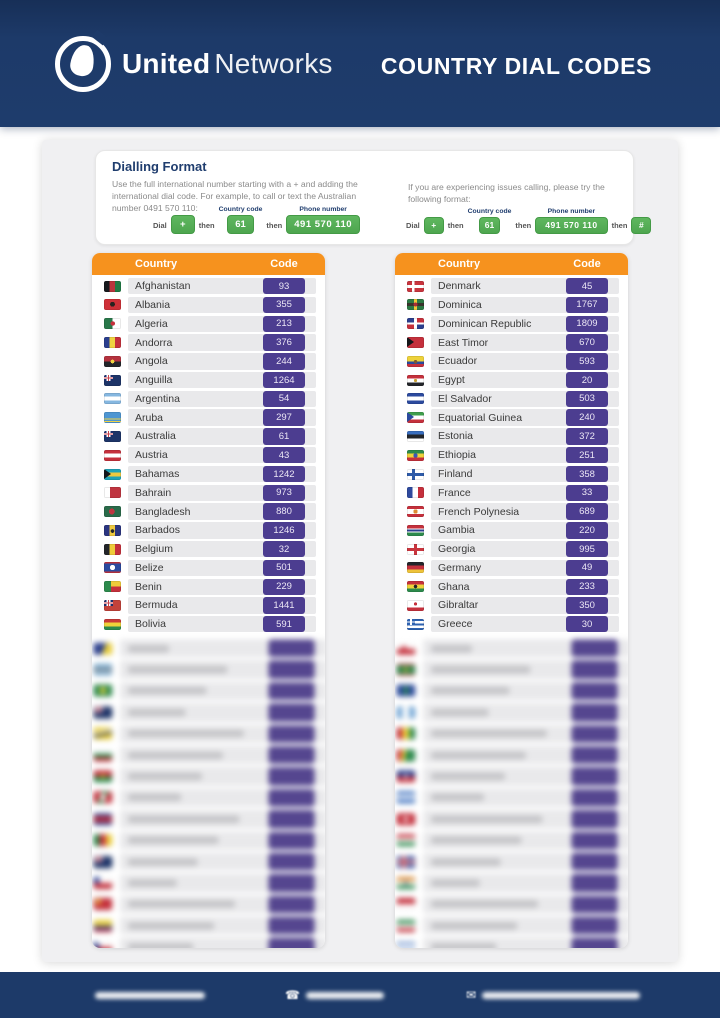  What do you see at coordinates (587, 492) in the screenshot?
I see `dial-code-badge: 33` at bounding box center [587, 492].